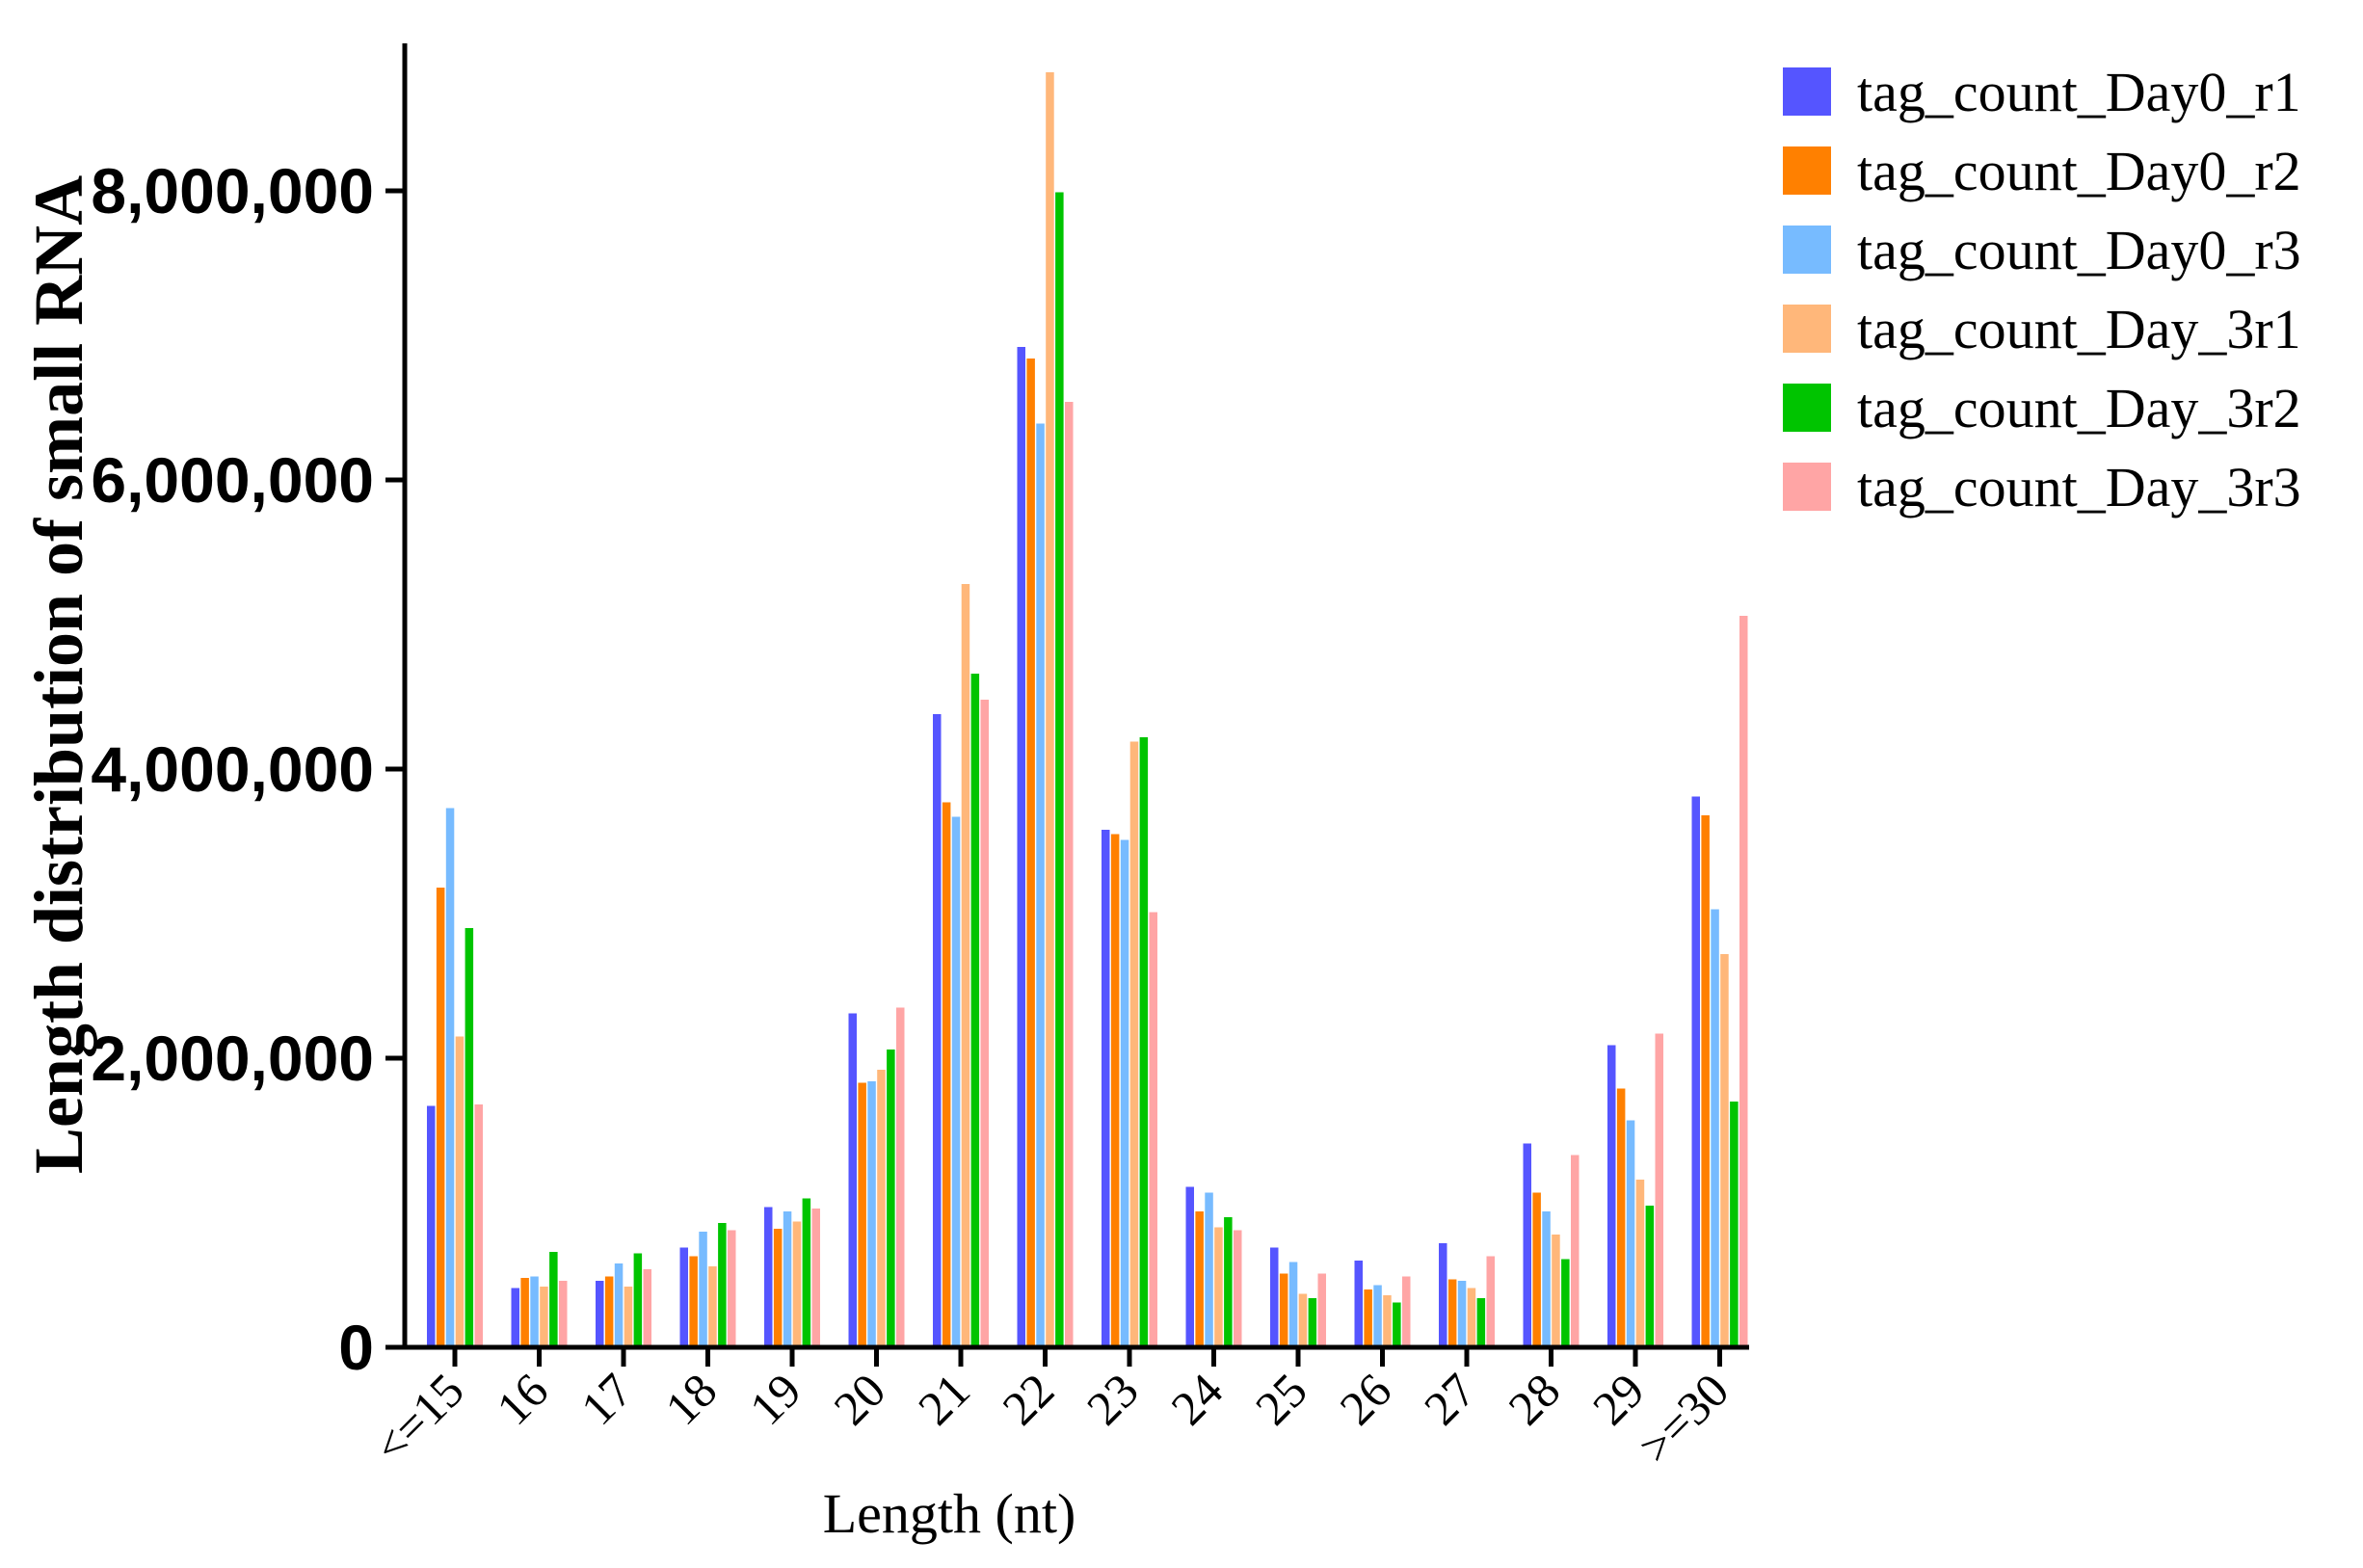 This screenshot has height=1568, width=2363. Describe the element at coordinates (1365, 1399) in the screenshot. I see `x-tick-label: 26` at that location.